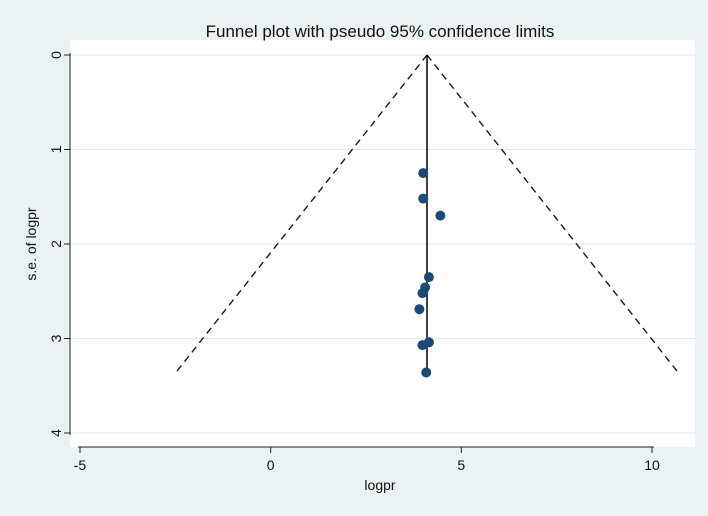 The width and height of the screenshot is (708, 516). I want to click on y-tick-label-3: 3, so click(56, 338).